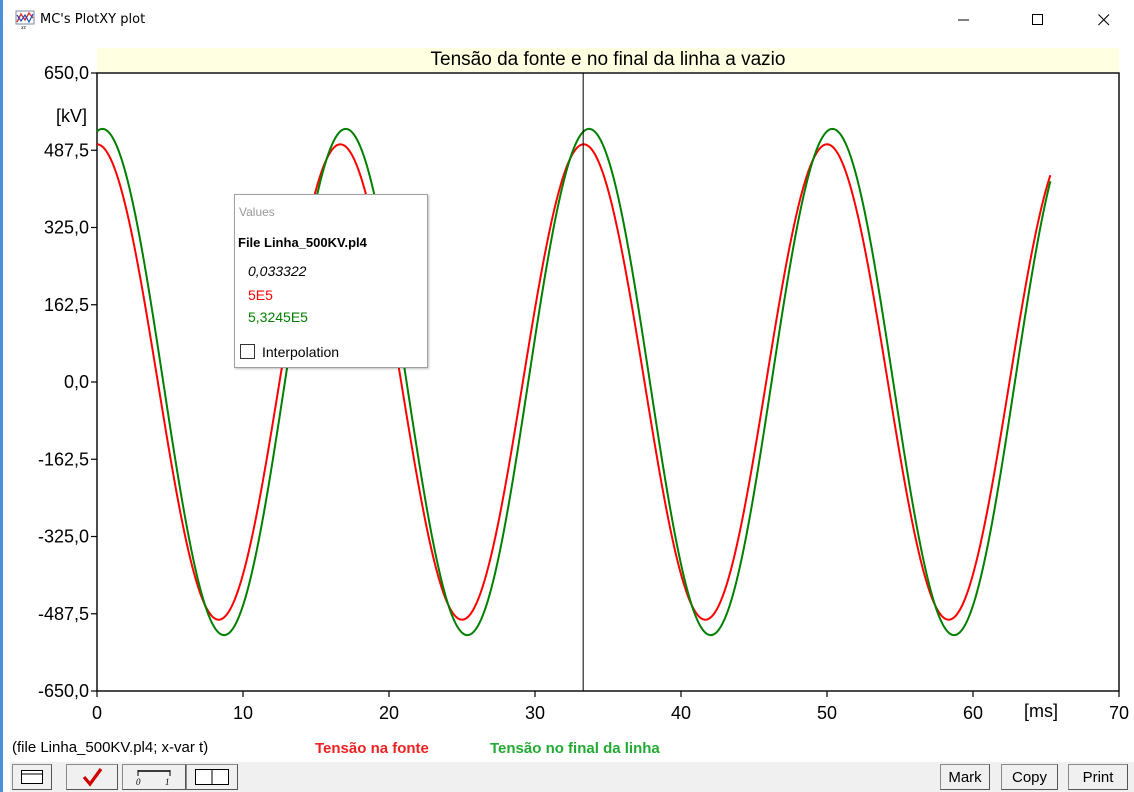 The height and width of the screenshot is (792, 1134). I want to click on y-tick-label: 325,0, so click(66, 228).